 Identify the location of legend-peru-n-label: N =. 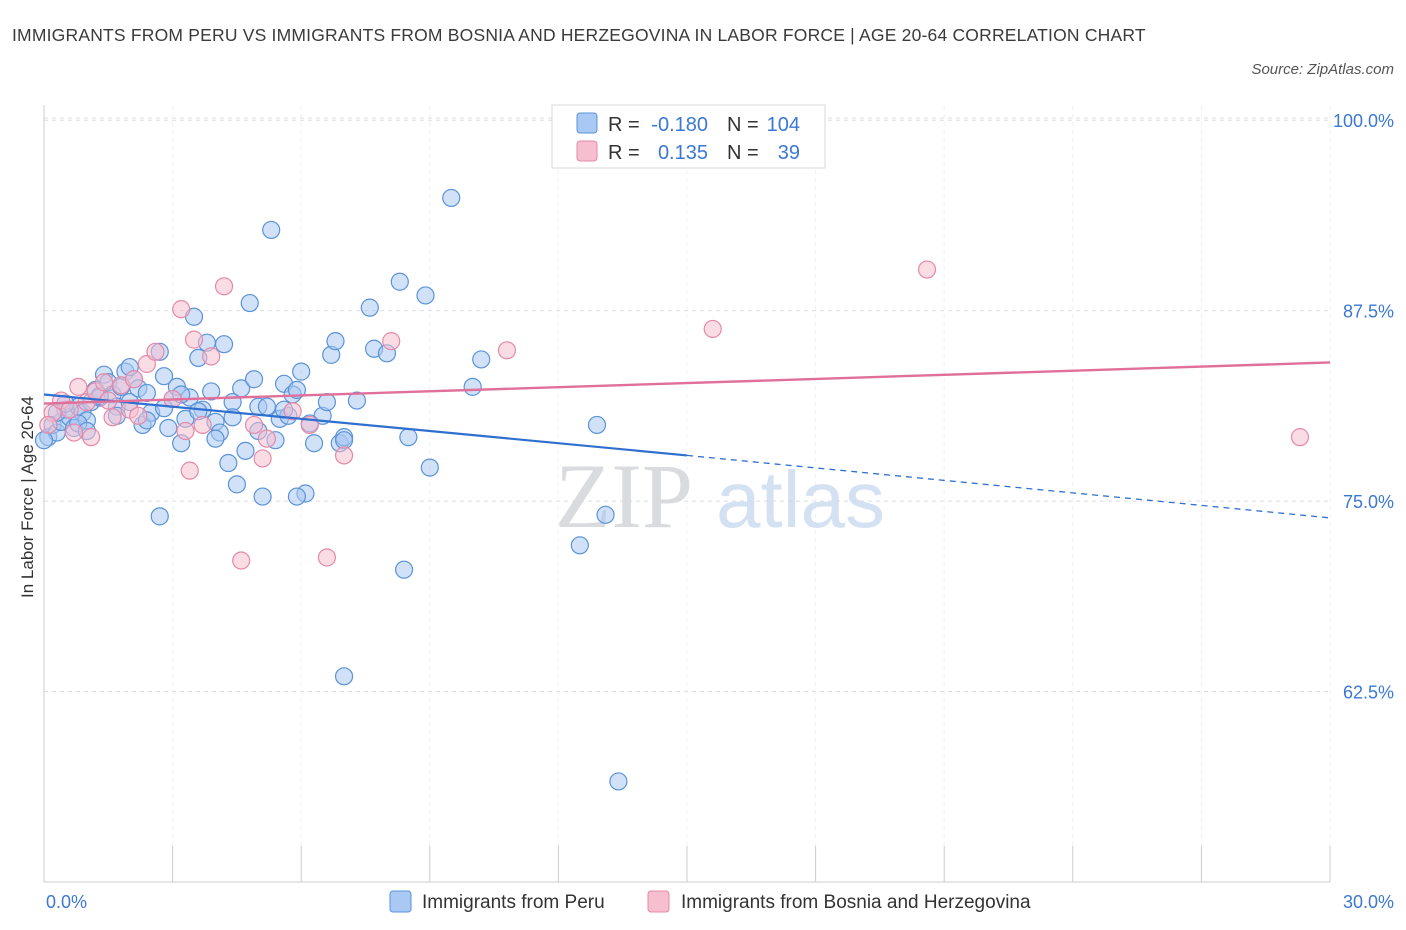
(743, 125).